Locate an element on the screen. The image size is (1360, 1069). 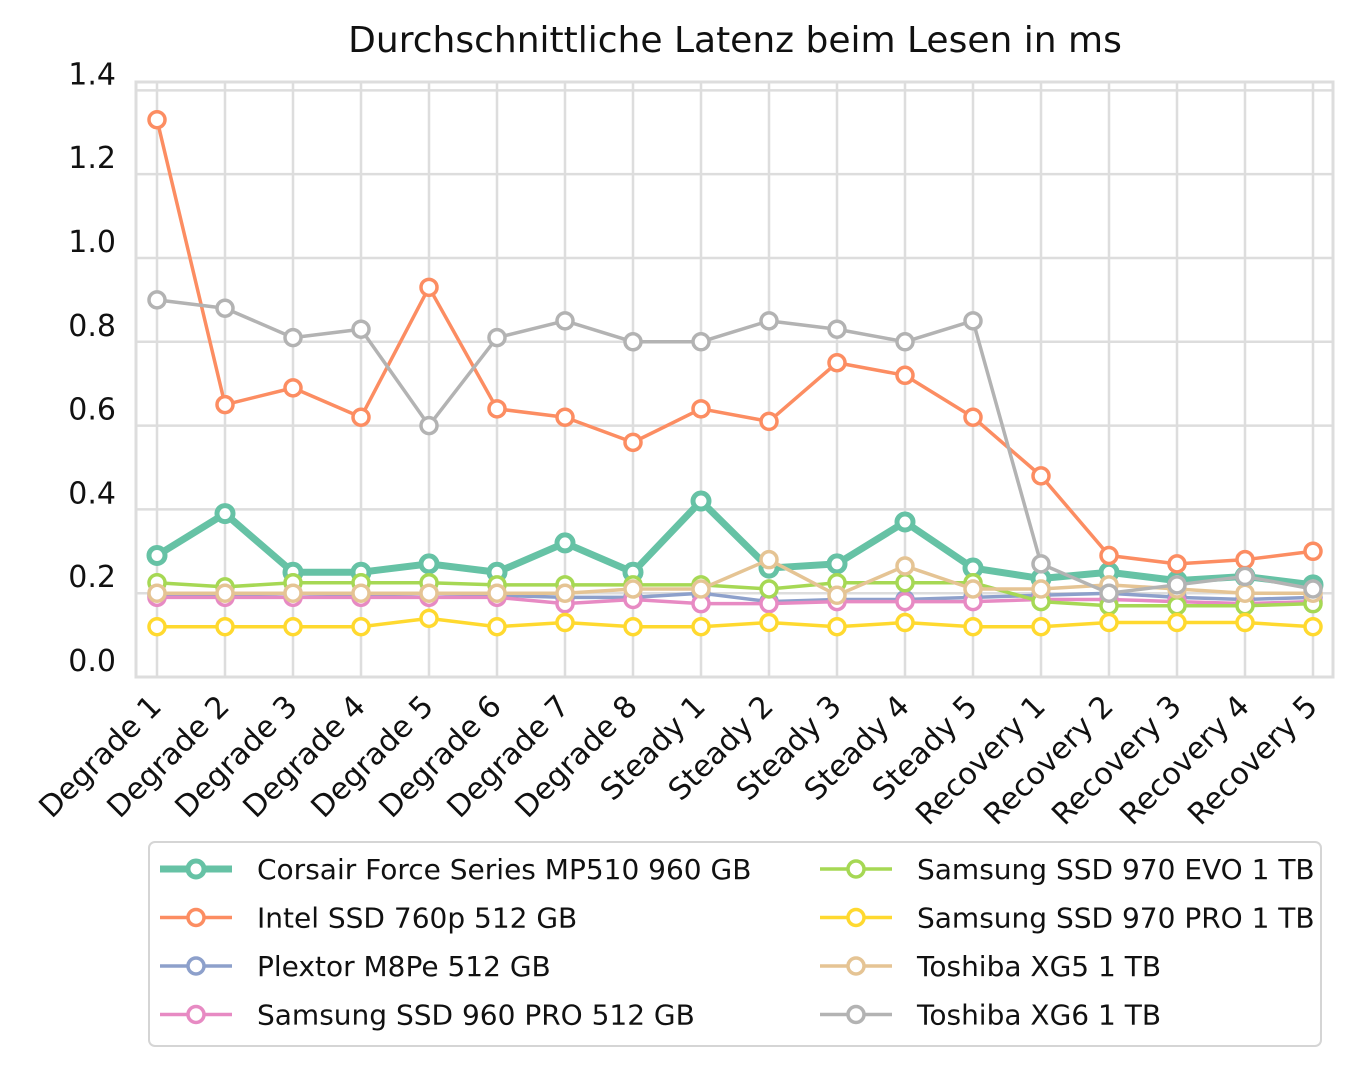
legend-item: Corsair Force Series MP510 960 GB is located at coordinates (455, 869).